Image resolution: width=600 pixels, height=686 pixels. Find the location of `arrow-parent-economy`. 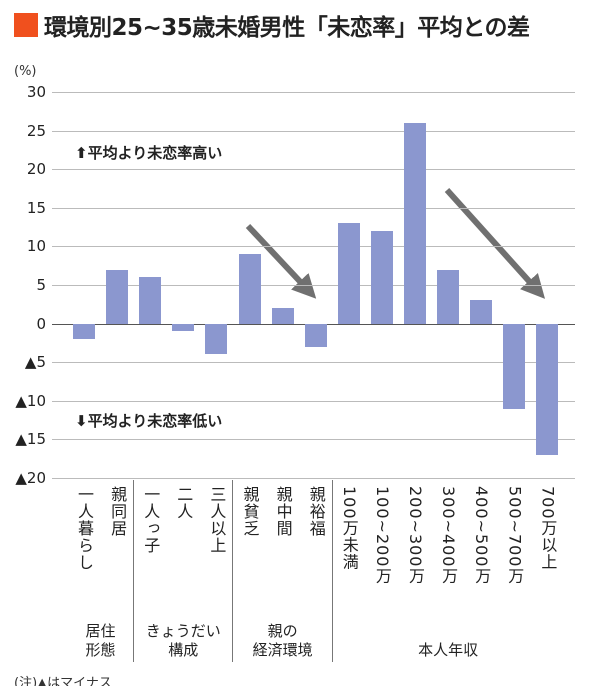

arrow-parent-economy is located at coordinates (281, 261).